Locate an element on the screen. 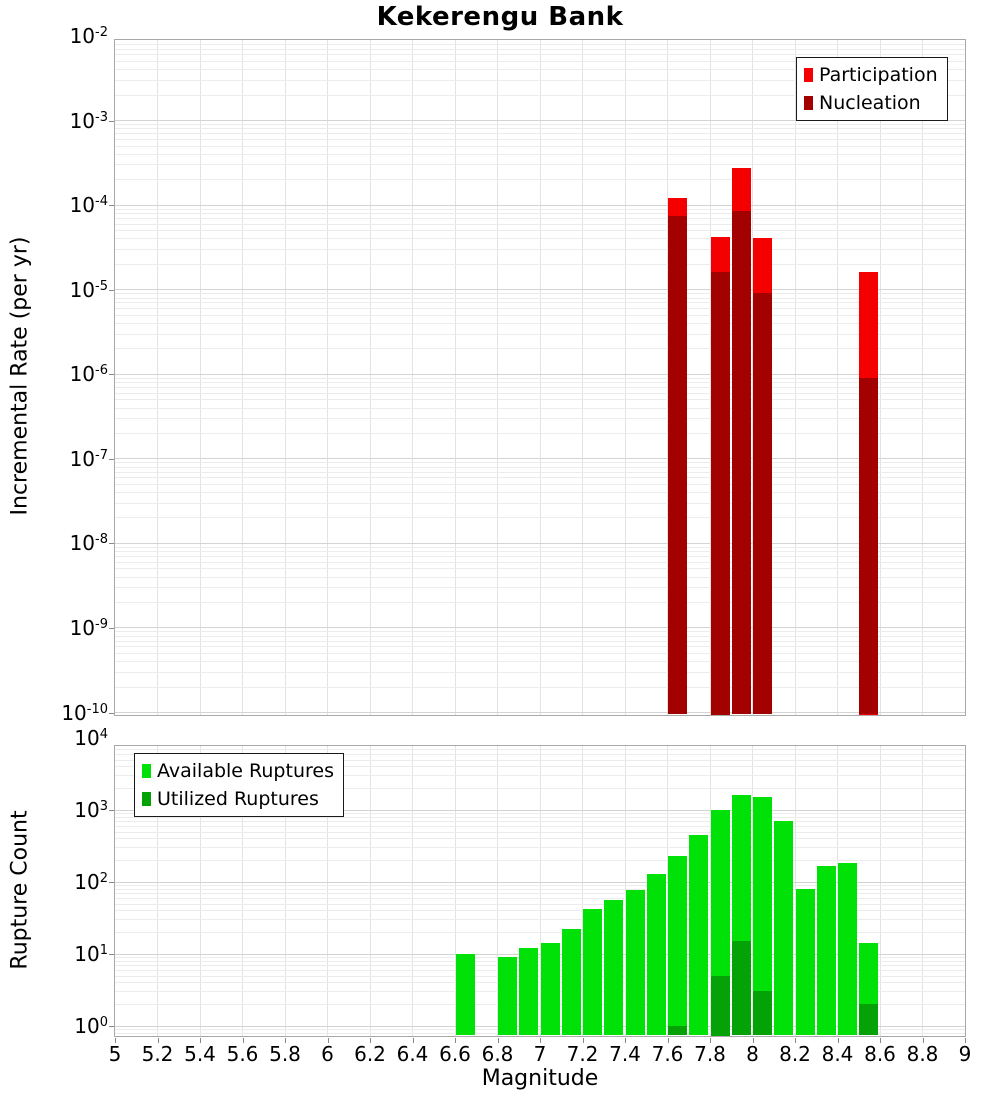 The height and width of the screenshot is (1100, 1000). x-tick-label: 7 is located at coordinates (540, 1054).